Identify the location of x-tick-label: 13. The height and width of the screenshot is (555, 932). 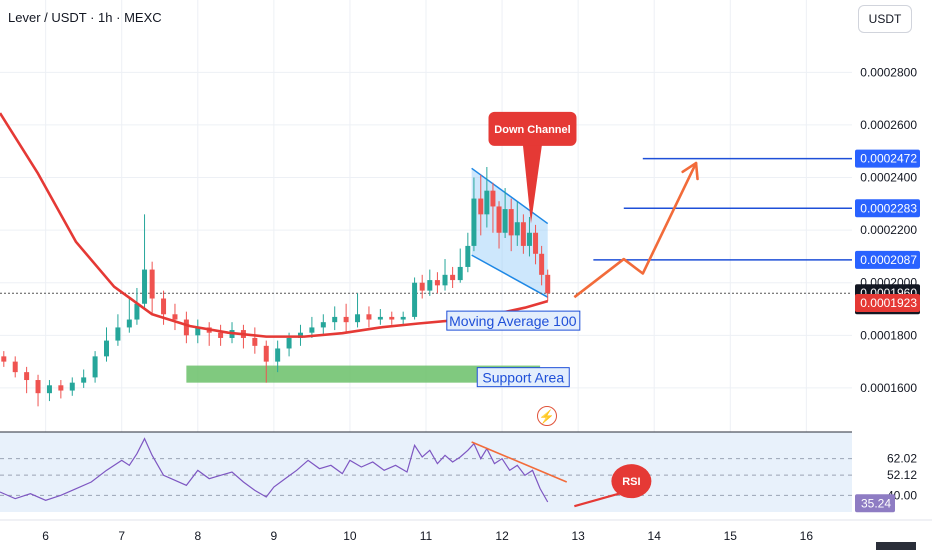
(578, 536).